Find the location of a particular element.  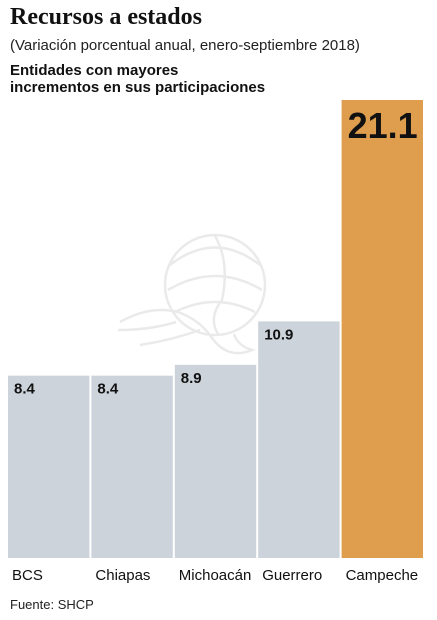

source-note: Fuente: SHCP is located at coordinates (52, 604).